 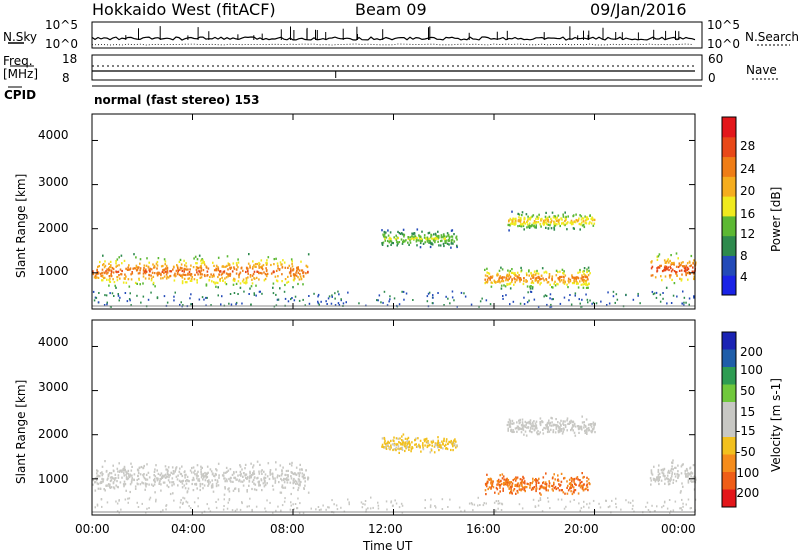 I want to click on power-cbar-tick-28: 28, so click(x=748, y=146).